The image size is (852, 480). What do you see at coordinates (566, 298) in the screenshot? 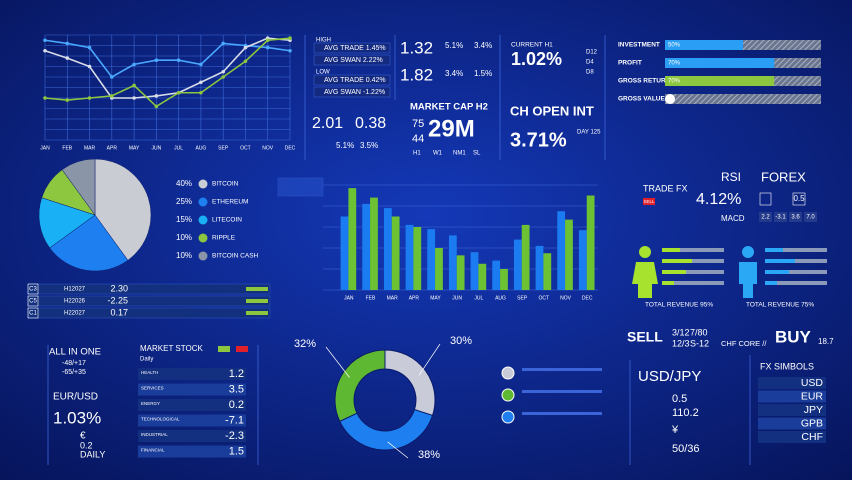
I see `x-tick-label: NOV` at bounding box center [566, 298].